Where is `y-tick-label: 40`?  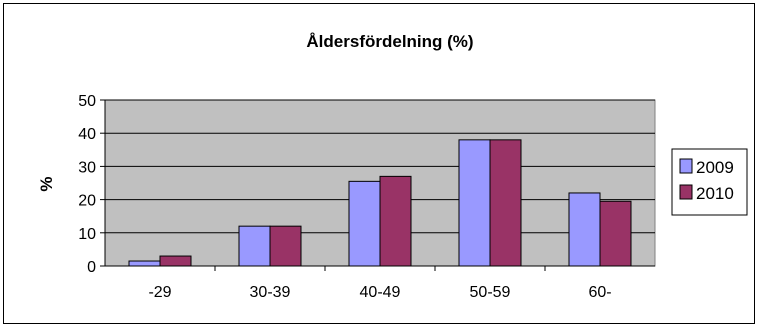
y-tick-label: 40 is located at coordinates (87, 134).